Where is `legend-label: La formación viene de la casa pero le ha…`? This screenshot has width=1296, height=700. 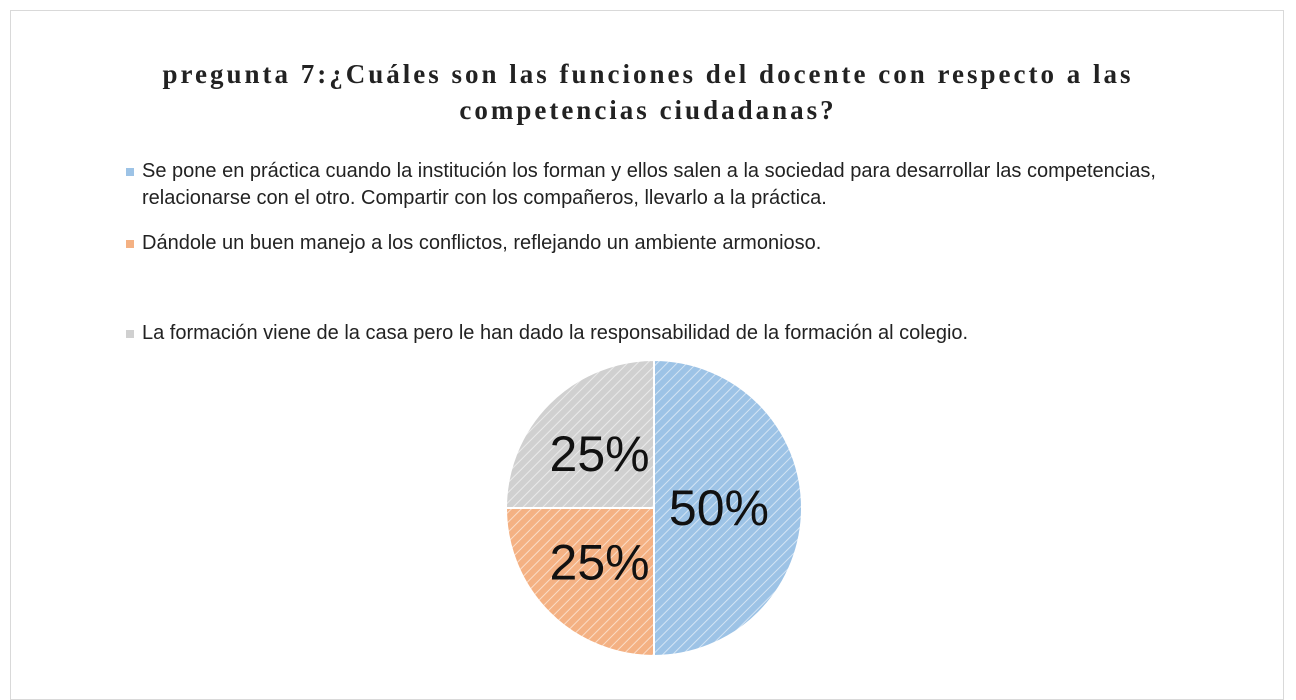
legend-label: La formación viene de la casa pero le ha… is located at coordinates (555, 333).